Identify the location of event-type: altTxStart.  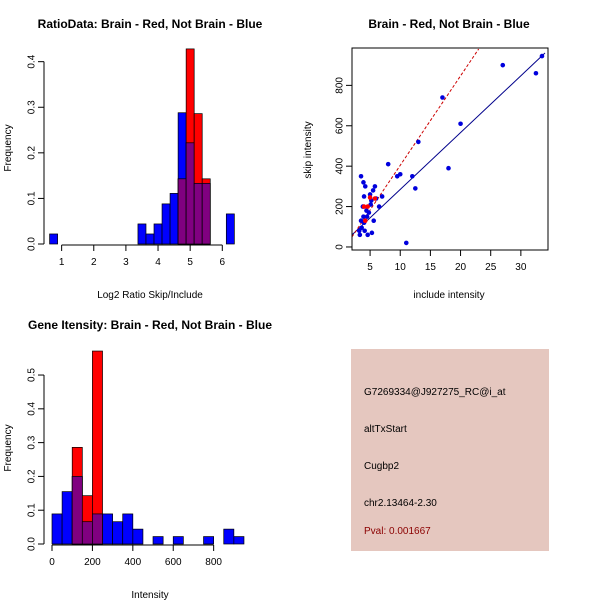
(385, 429).